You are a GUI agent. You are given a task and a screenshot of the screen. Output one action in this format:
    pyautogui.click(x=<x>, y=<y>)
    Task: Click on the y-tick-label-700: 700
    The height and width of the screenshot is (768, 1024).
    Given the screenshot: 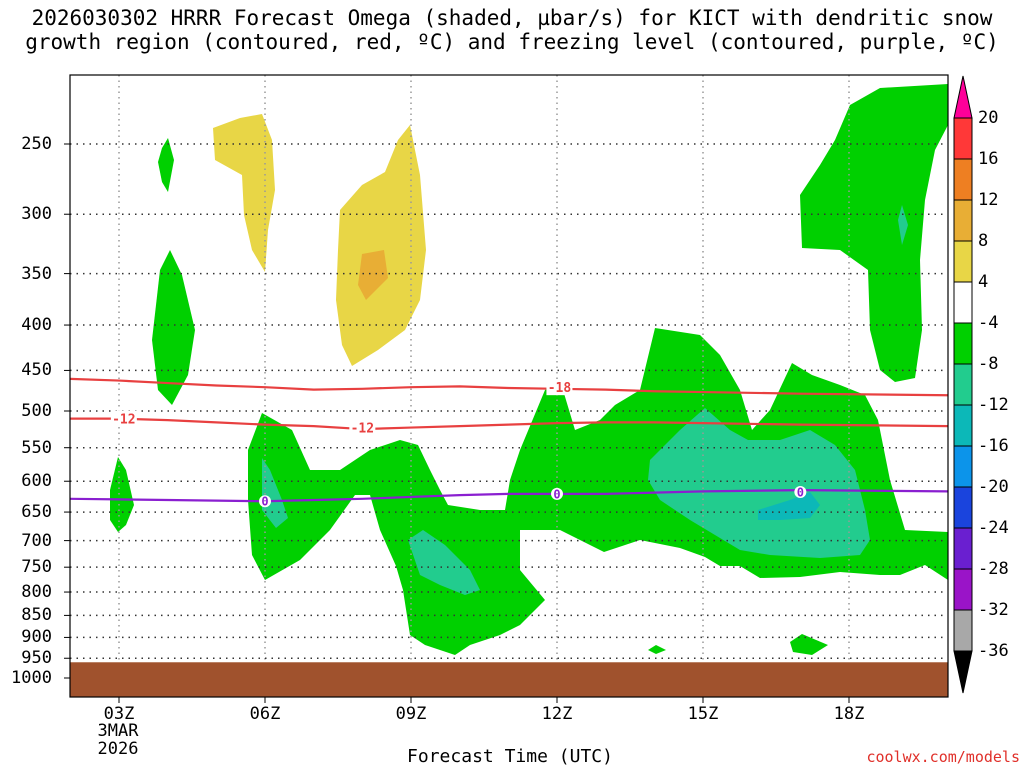 What is the action you would take?
    pyautogui.click(x=36, y=540)
    